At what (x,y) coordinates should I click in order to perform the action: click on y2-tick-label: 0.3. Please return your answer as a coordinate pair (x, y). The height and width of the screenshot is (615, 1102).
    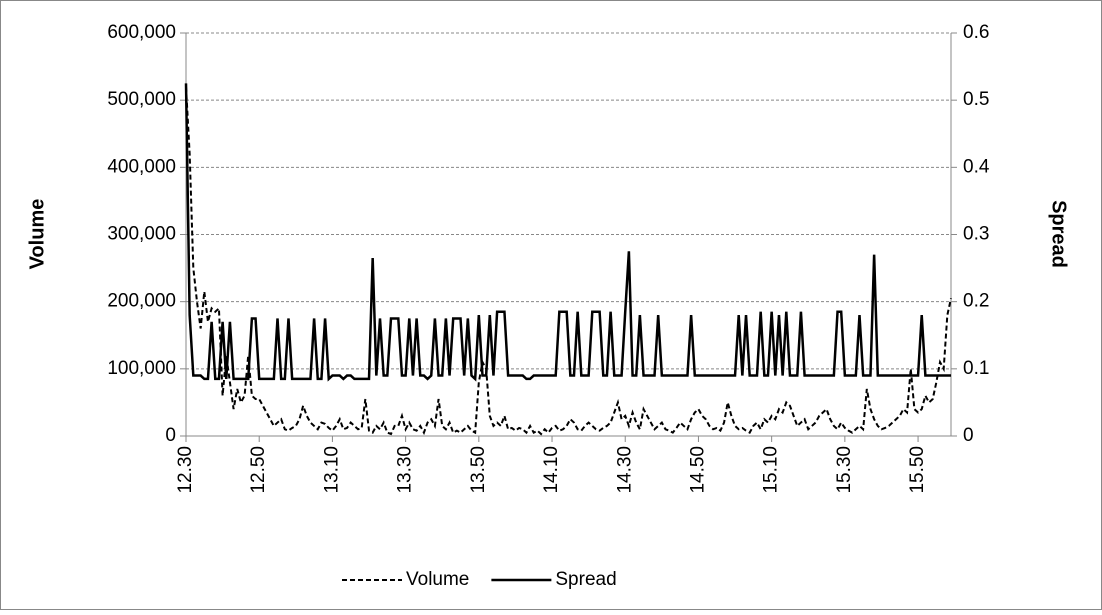
    Looking at the image, I should click on (976, 234).